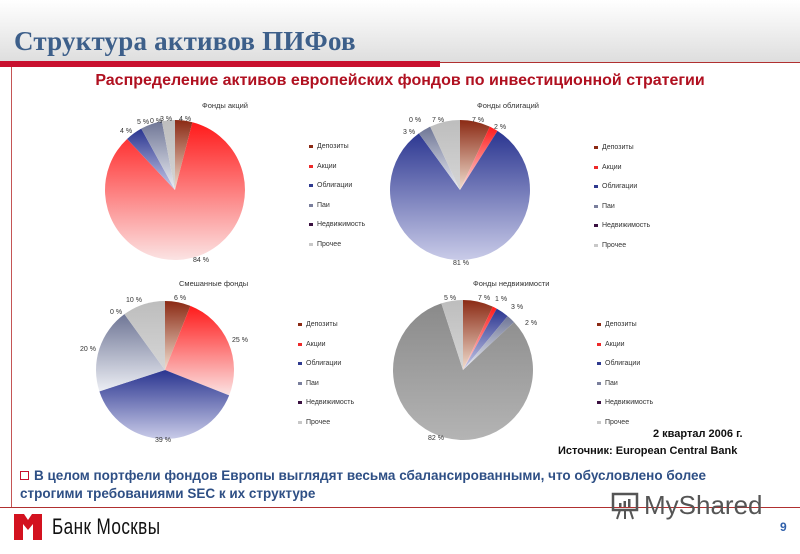 Image resolution: width=800 pixels, height=554 pixels. I want to click on chart-title: Фонды акций, so click(225, 105).